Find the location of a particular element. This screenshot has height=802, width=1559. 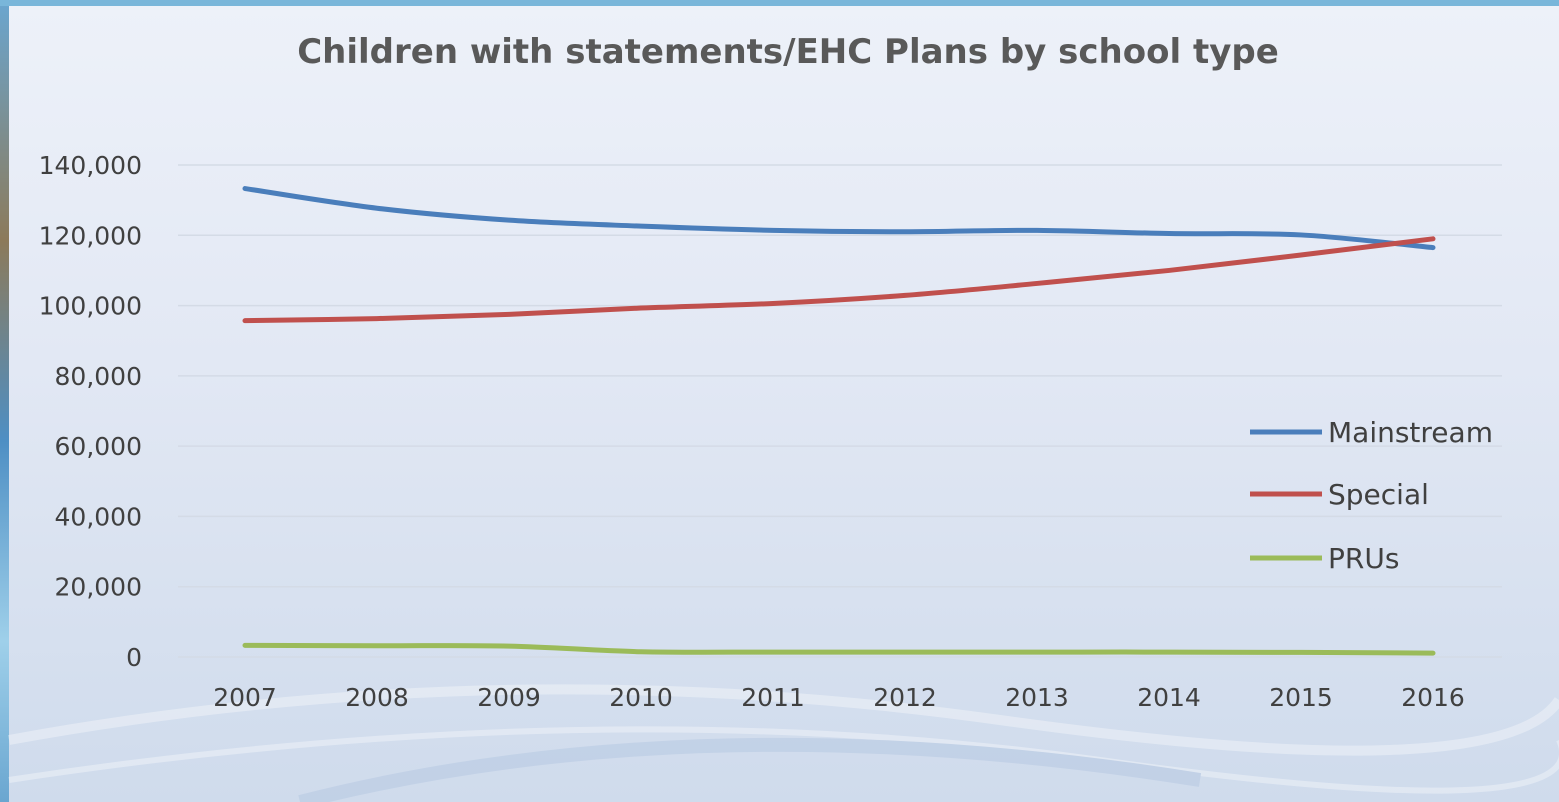

legend: Mainstream Special PRUs is located at coordinates (1371, 495).